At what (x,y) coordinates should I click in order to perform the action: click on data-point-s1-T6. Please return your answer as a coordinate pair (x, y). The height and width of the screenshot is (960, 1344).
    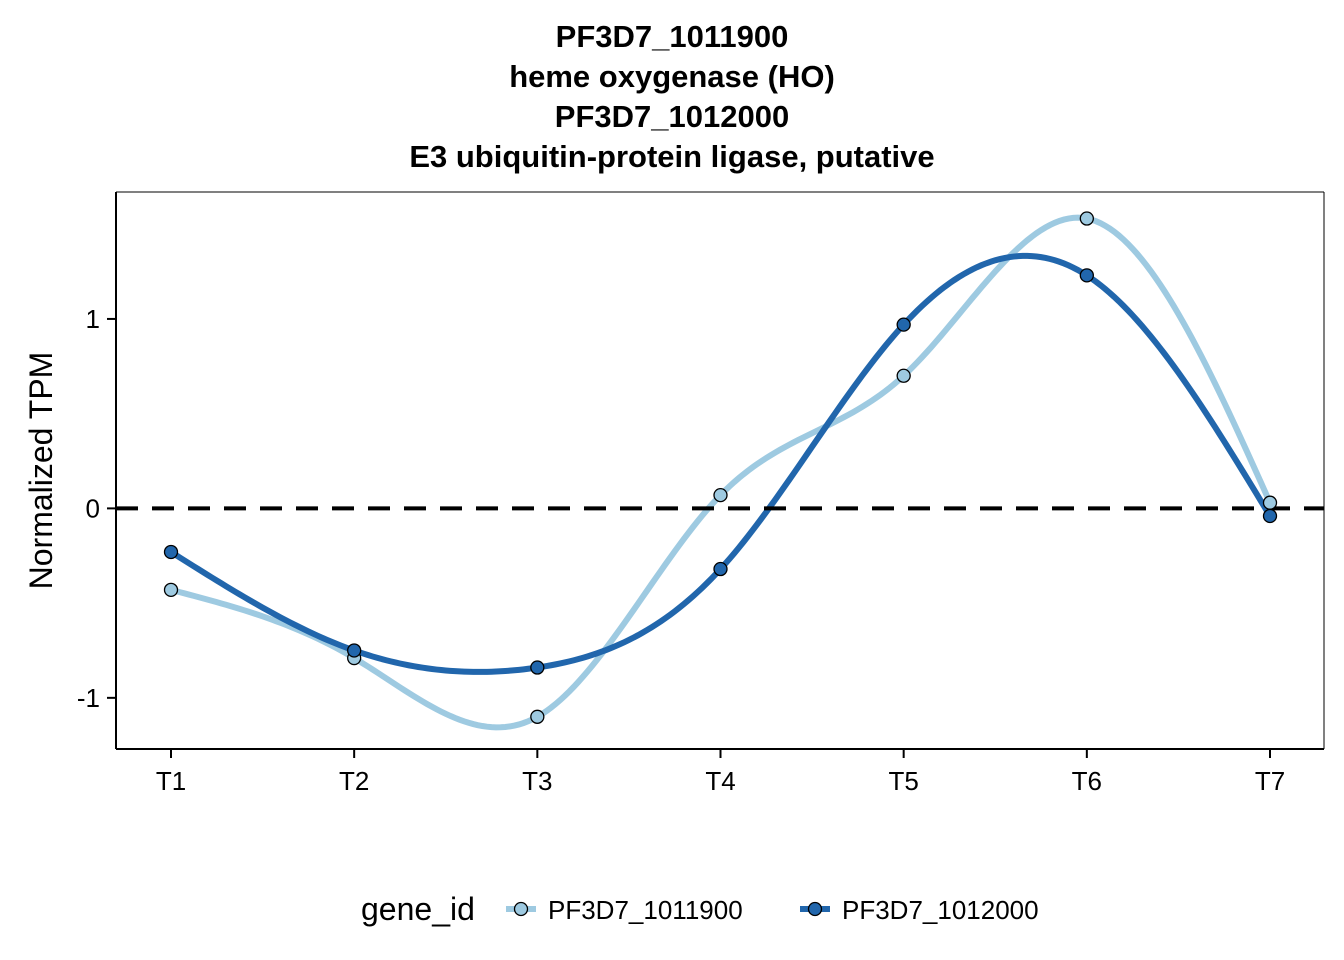
    Looking at the image, I should click on (1086, 275).